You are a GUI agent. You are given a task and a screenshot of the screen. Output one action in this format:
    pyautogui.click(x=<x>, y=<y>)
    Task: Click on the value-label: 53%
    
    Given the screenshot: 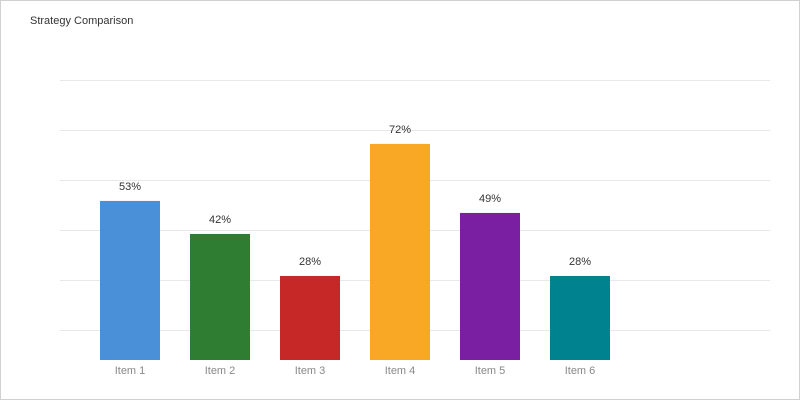 What is the action you would take?
    pyautogui.click(x=130, y=187)
    